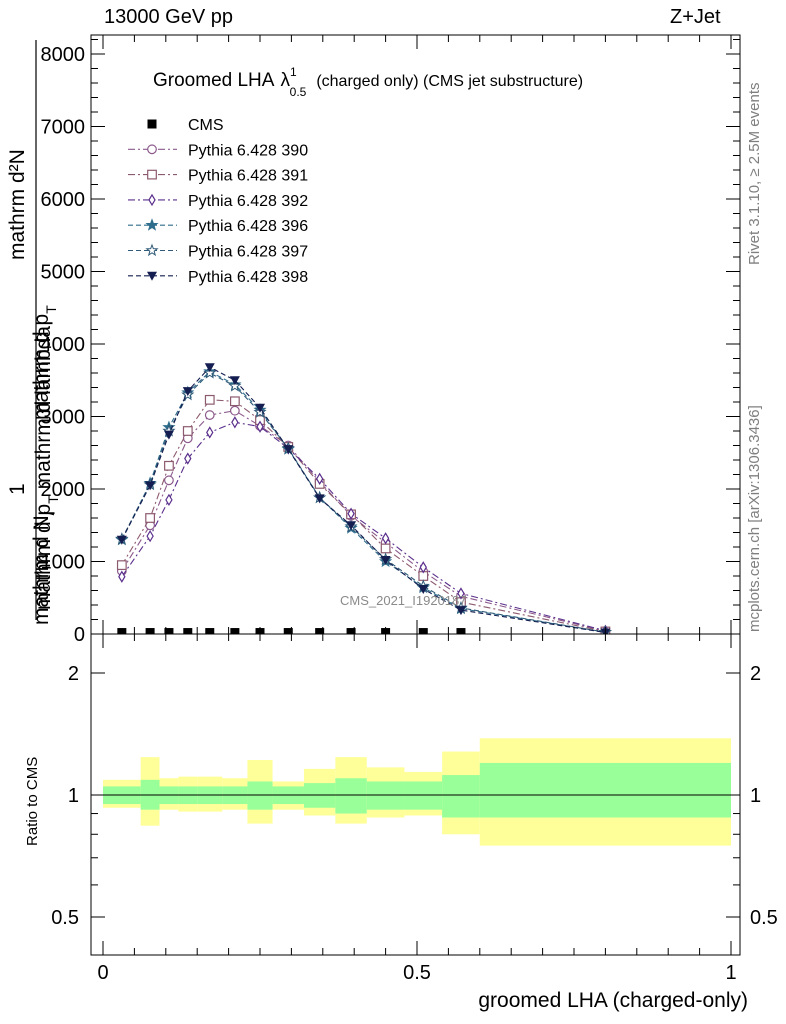  What do you see at coordinates (53, 499) in the screenshot?
I see `ylabel-frac-den-sub: T` at bounding box center [53, 499].